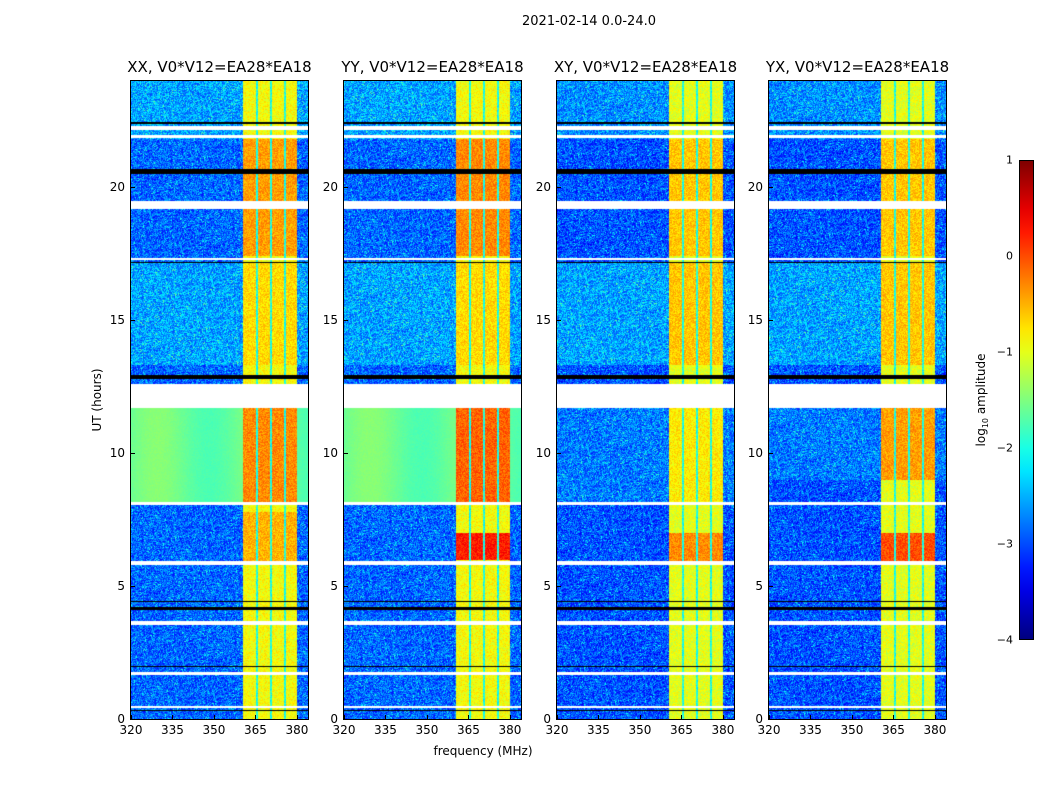 The width and height of the screenshot is (1050, 800). I want to click on figure-title: 2021-02-14 0.0-24.0, so click(589, 21).